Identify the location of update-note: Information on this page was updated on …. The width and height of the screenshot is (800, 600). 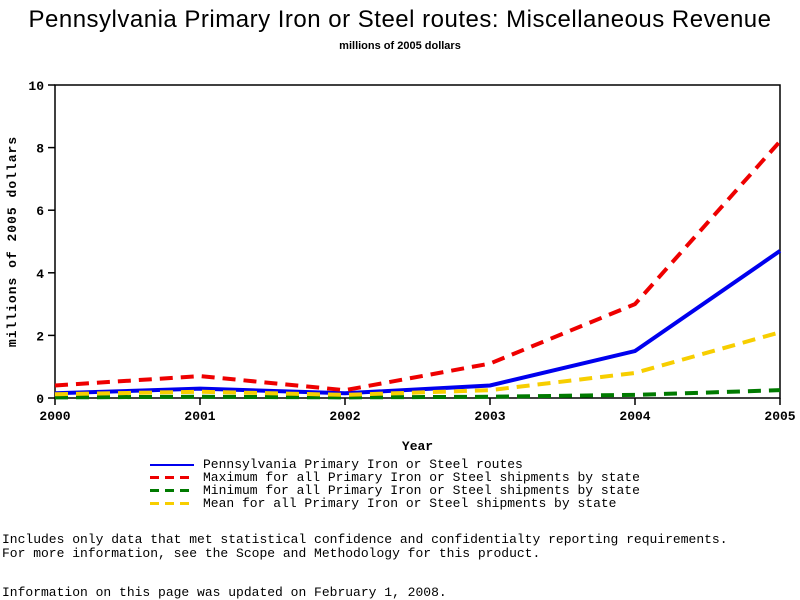
(224, 592).